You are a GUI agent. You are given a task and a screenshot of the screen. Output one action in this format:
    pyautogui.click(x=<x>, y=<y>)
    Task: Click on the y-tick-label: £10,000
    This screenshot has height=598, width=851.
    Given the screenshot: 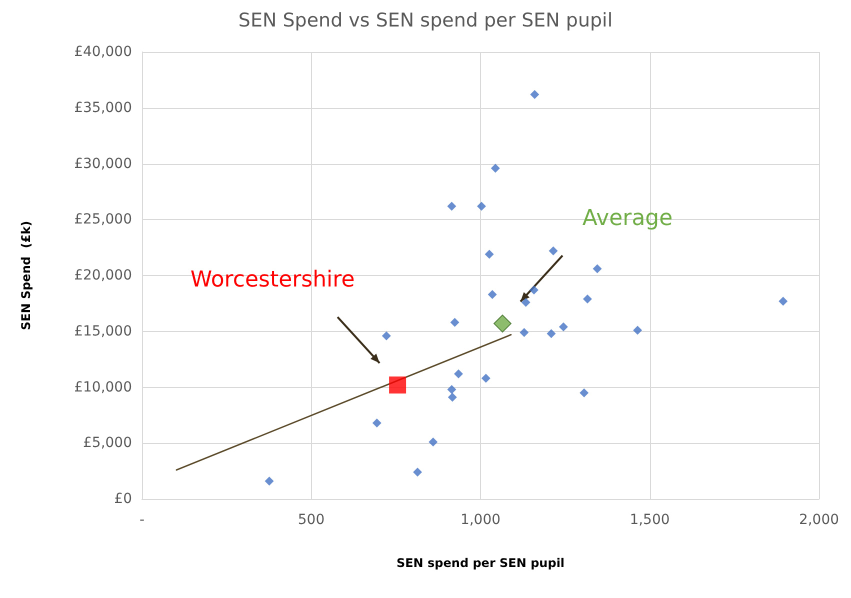 What is the action you would take?
    pyautogui.click(x=103, y=387)
    